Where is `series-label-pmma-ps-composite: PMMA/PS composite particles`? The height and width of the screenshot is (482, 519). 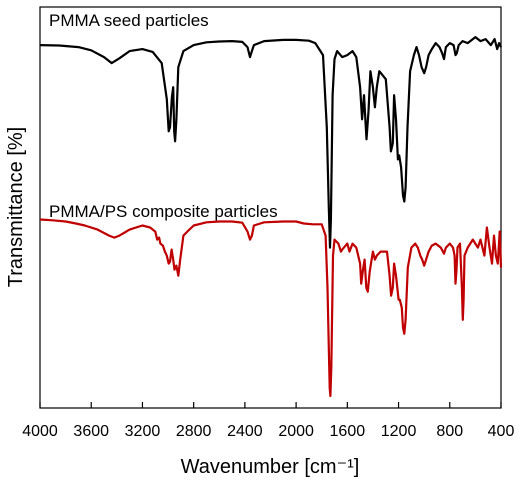
series-label-pmma-ps-composite: PMMA/PS composite particles is located at coordinates (163, 211).